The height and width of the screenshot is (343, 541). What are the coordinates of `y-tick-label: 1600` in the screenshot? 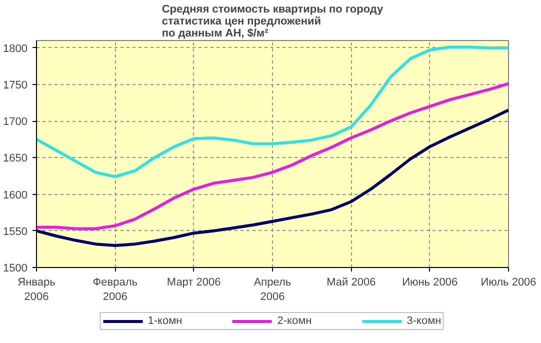 It's located at (15, 195).